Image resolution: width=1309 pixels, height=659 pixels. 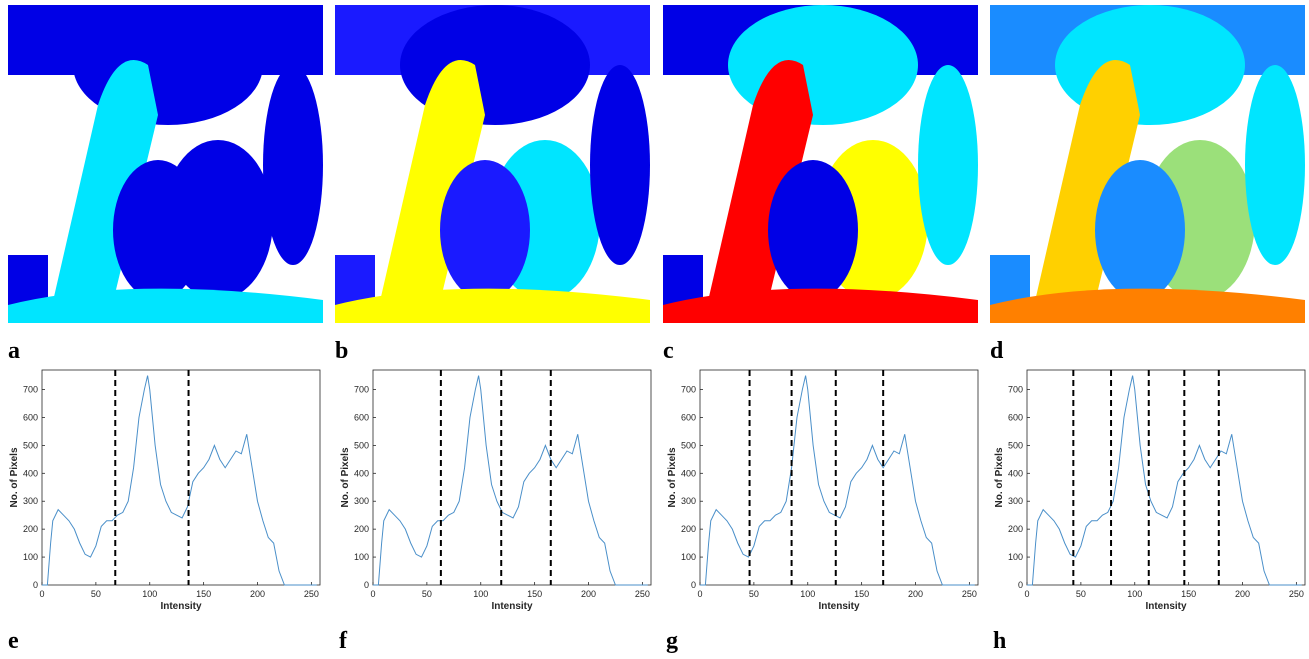 I want to click on panel-label: f, so click(x=343, y=641).